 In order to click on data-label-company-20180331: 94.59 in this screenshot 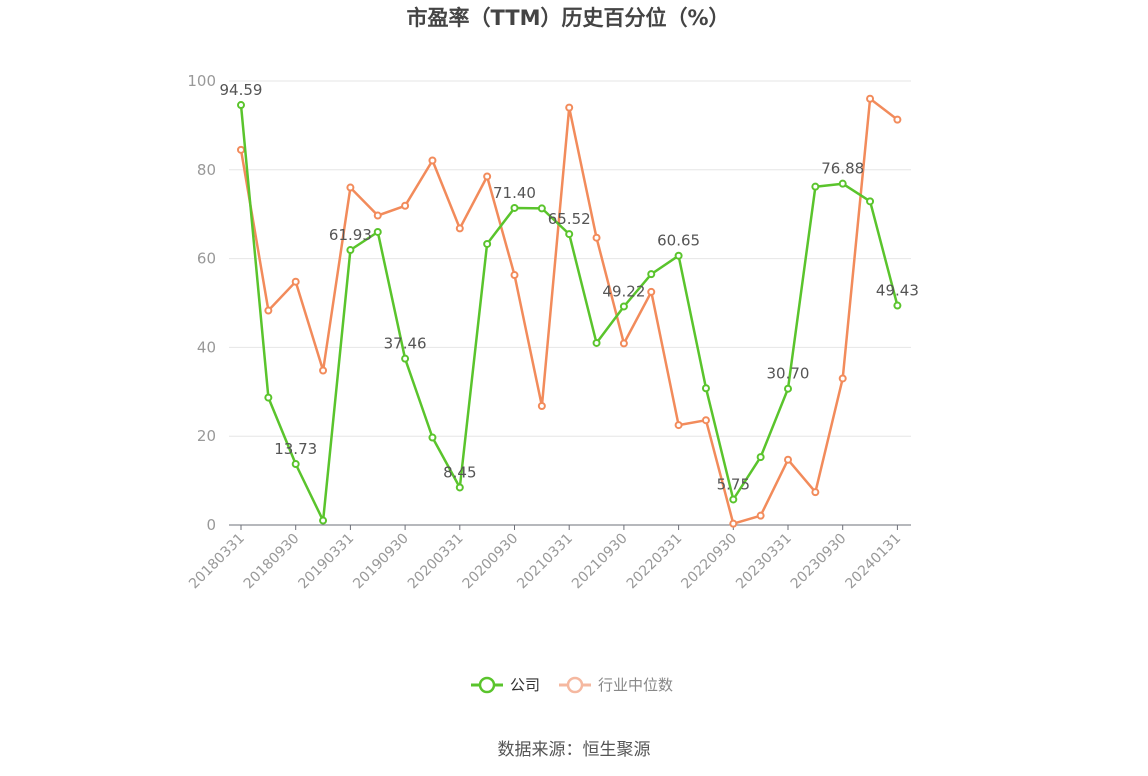, I will do `click(241, 90)`.